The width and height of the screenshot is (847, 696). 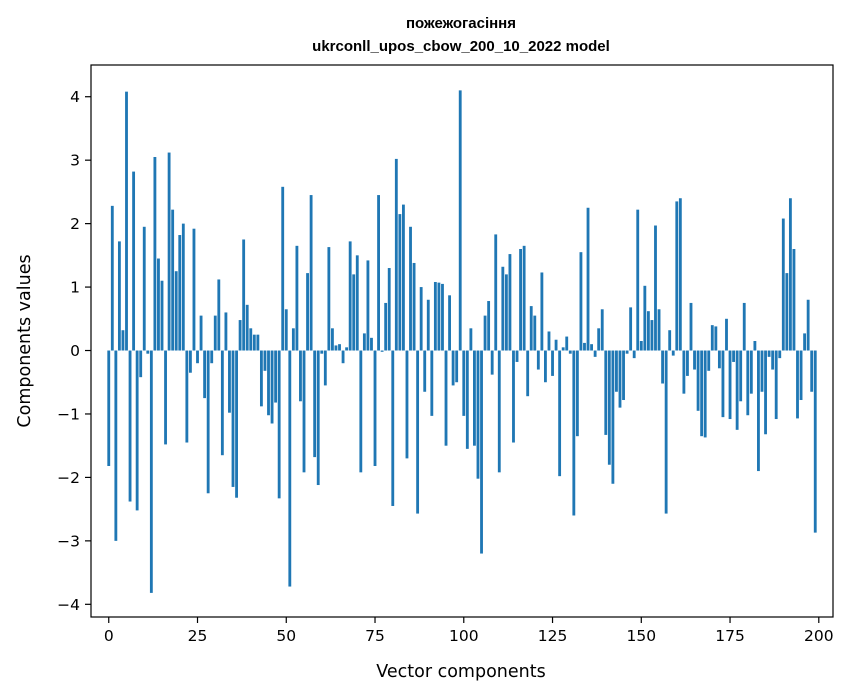 I want to click on y-tick-label: −3, so click(x=68, y=541).